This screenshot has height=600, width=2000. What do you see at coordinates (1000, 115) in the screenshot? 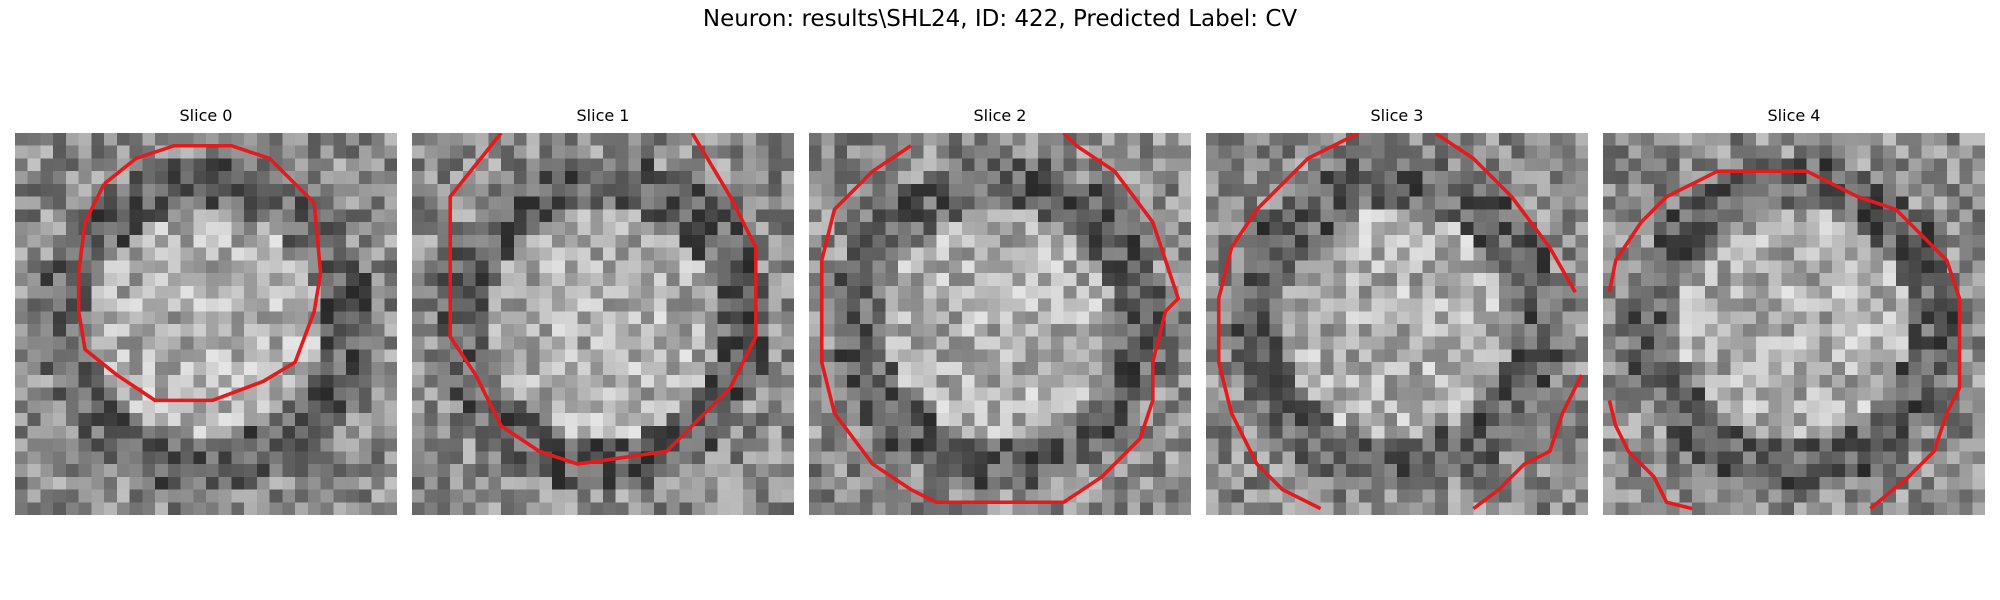
I see `slice-title-2: Slice 2` at bounding box center [1000, 115].